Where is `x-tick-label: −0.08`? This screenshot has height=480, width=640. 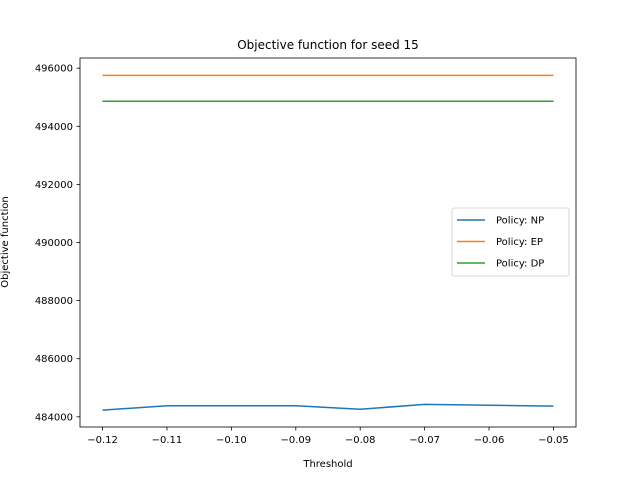
x-tick-label: −0.08 is located at coordinates (360, 440).